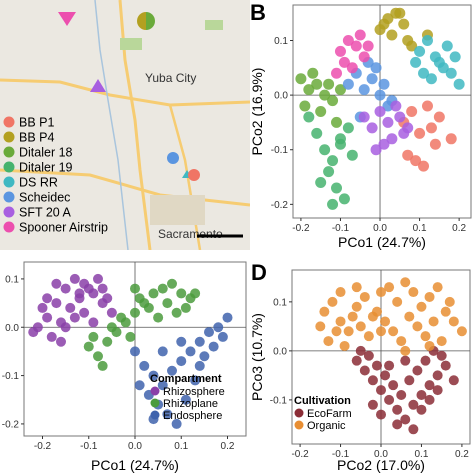 The image size is (474, 474). I want to click on legend-label-endosphere: Endosphere, so click(192, 416).